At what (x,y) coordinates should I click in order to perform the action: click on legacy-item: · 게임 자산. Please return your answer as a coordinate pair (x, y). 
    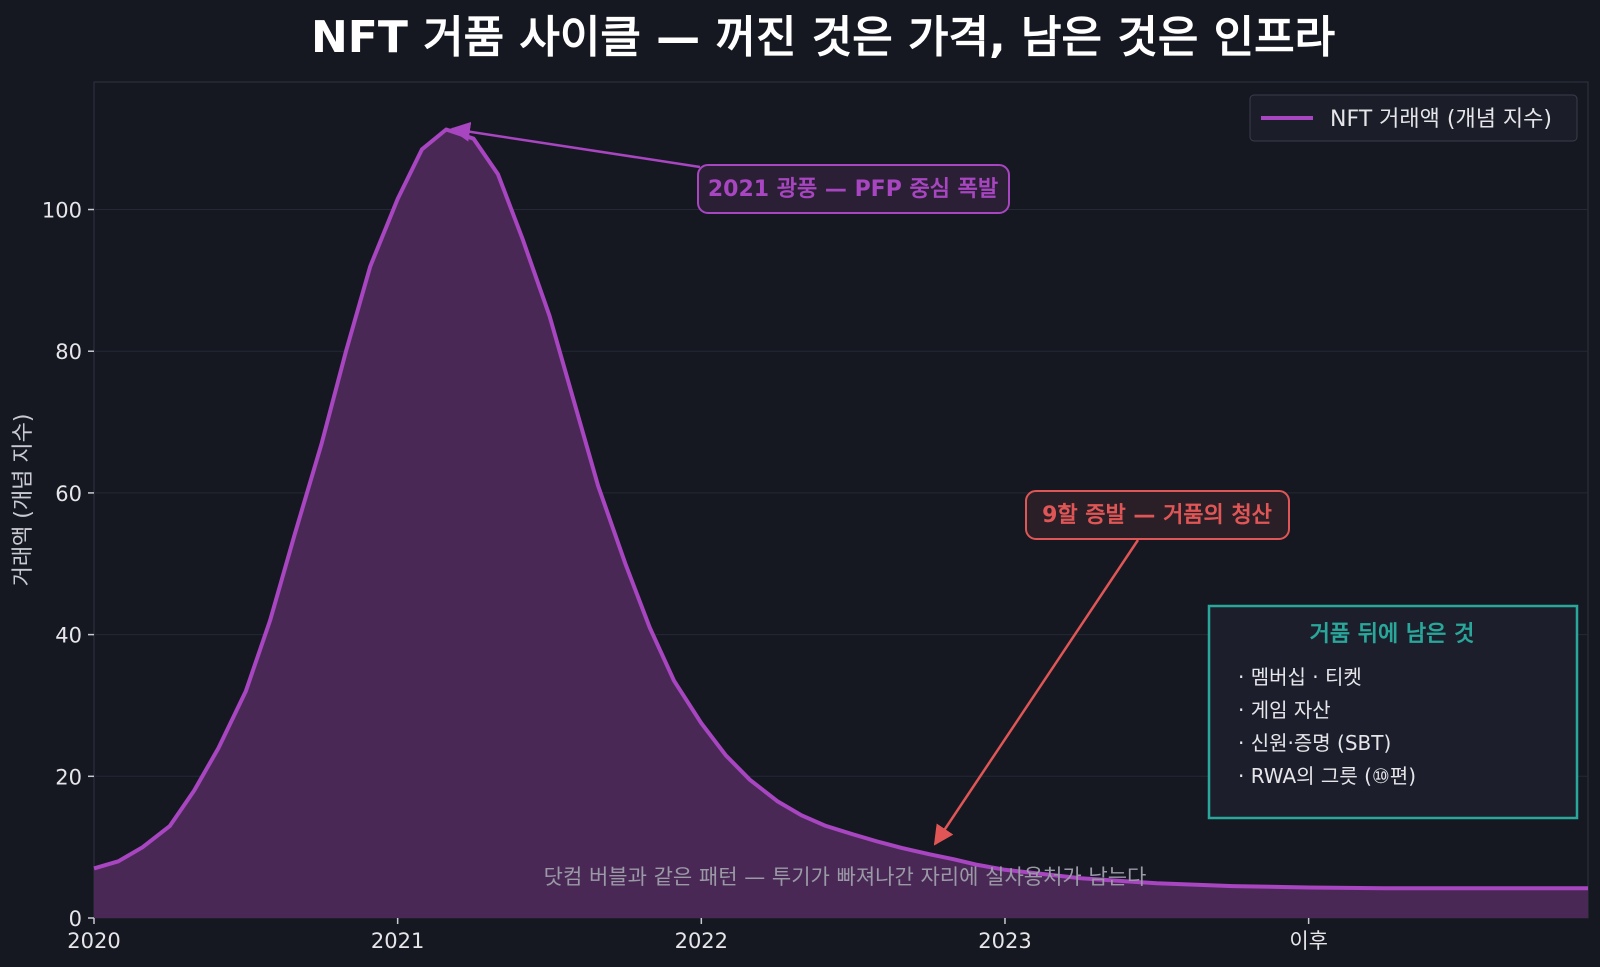
    Looking at the image, I should click on (1284, 710).